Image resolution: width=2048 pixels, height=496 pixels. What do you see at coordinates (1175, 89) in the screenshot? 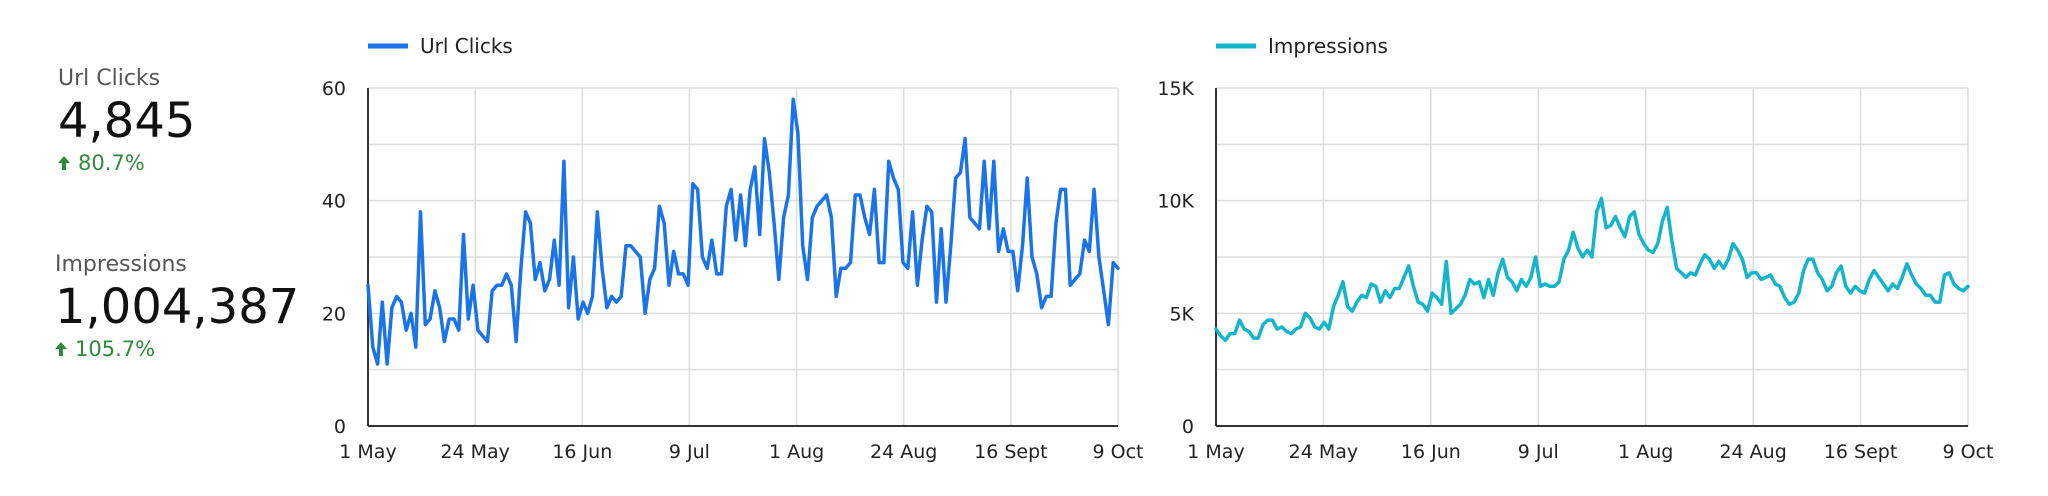
I see `impressions-y-tick-label: 15K` at bounding box center [1175, 89].